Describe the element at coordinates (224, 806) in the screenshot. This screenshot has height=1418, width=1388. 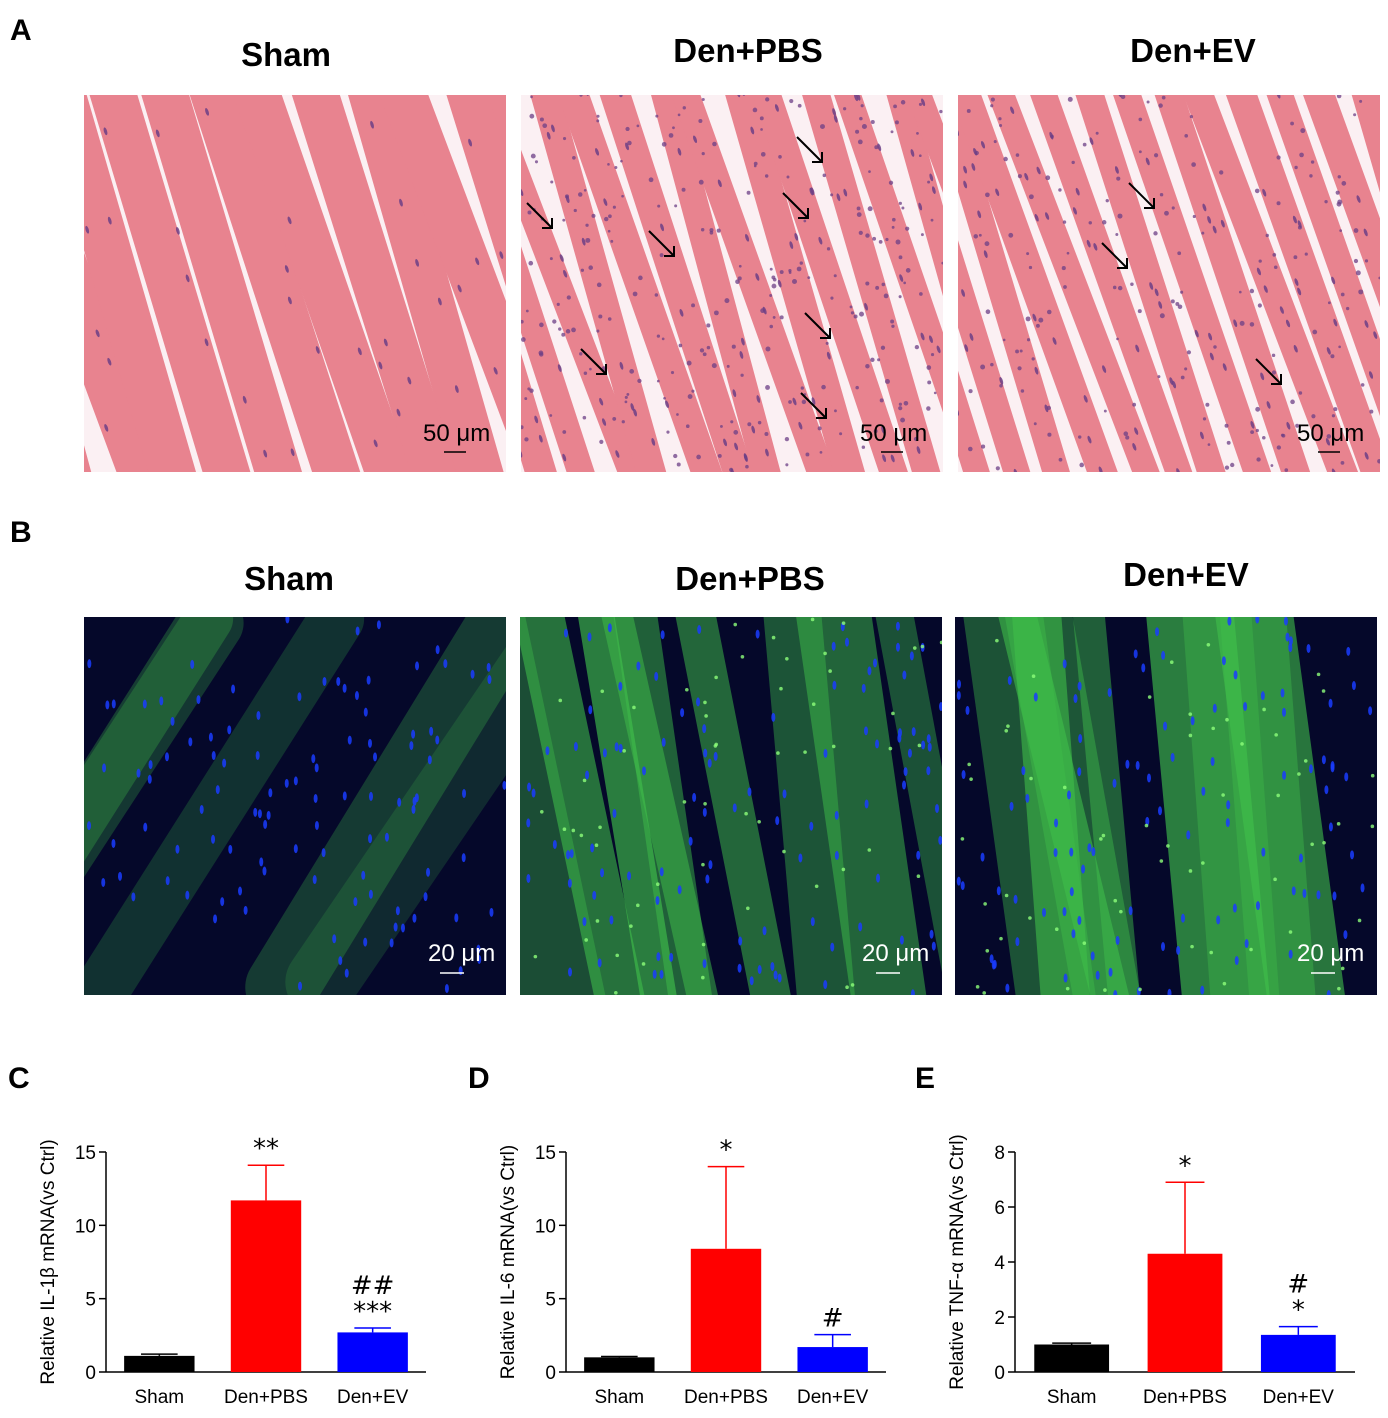
I see `fluorescent-fiber` at that location.